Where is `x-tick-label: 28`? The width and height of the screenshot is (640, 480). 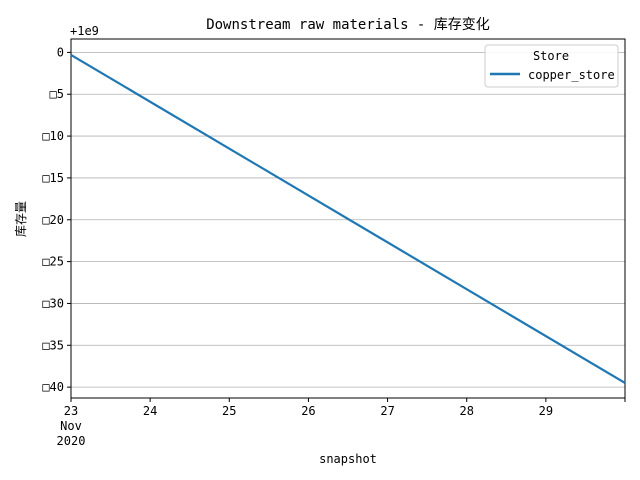
x-tick-label: 28 is located at coordinates (466, 411).